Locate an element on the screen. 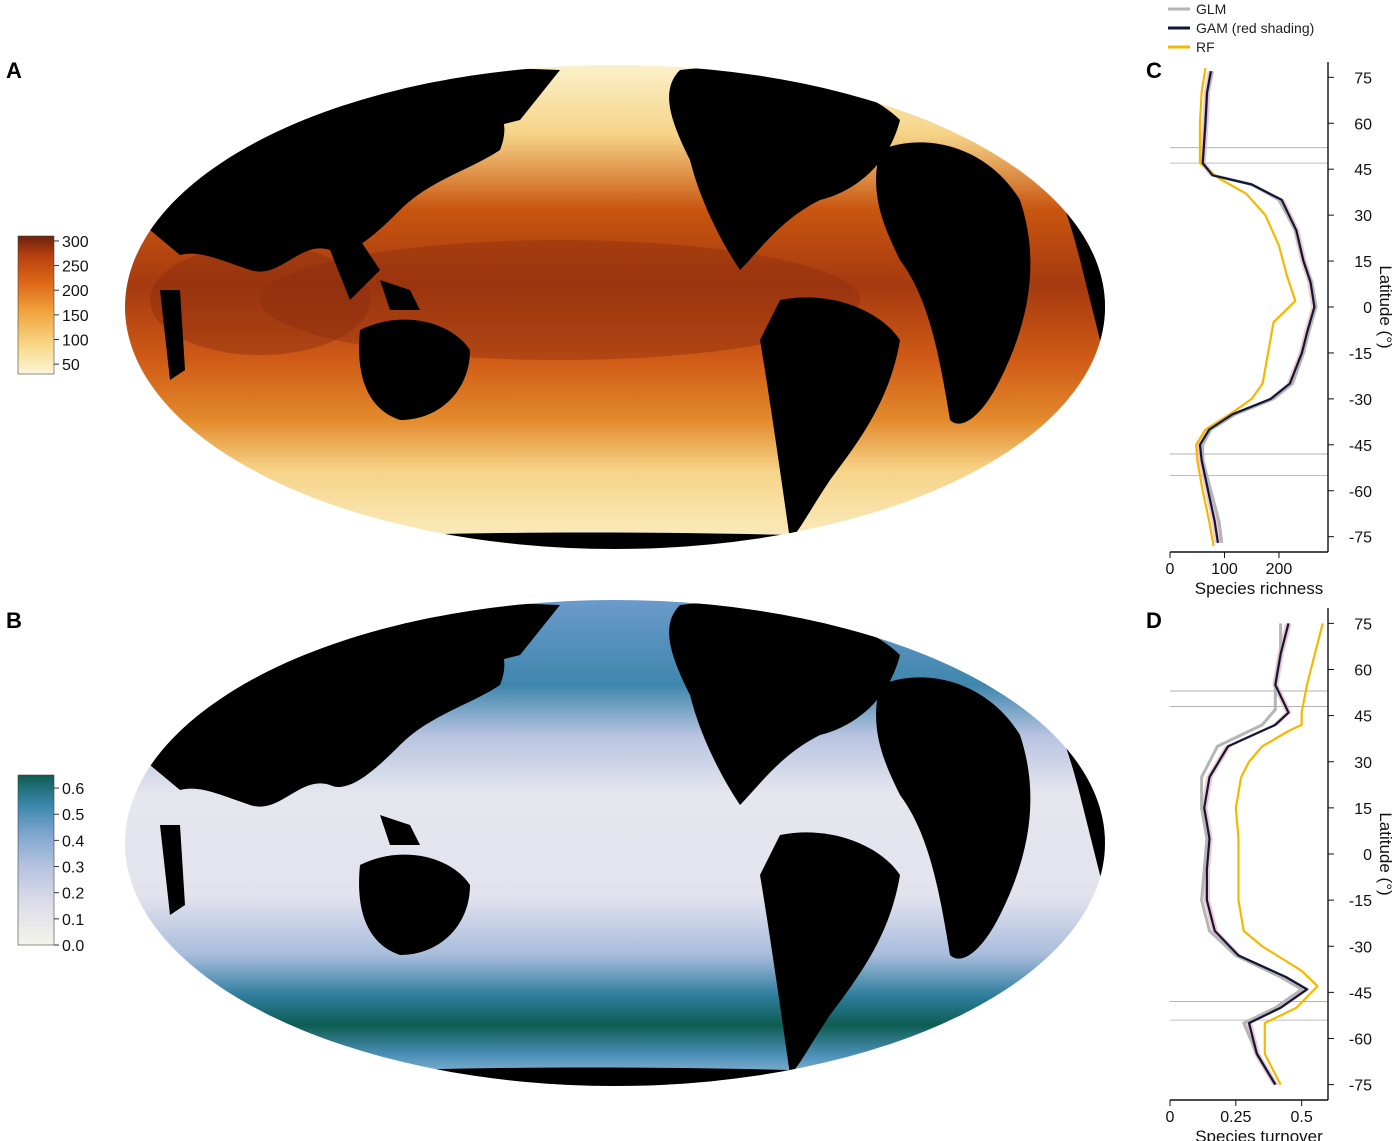  colorbar-tick-label: 250 is located at coordinates (75, 267).